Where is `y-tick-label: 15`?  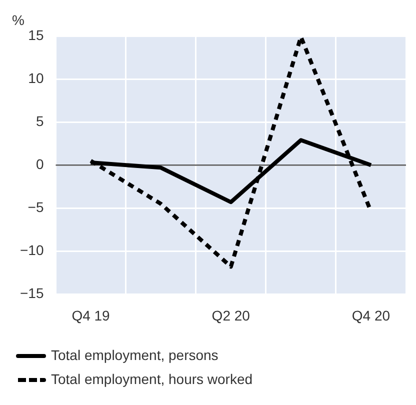
y-tick-label: 15 is located at coordinates (36, 34).